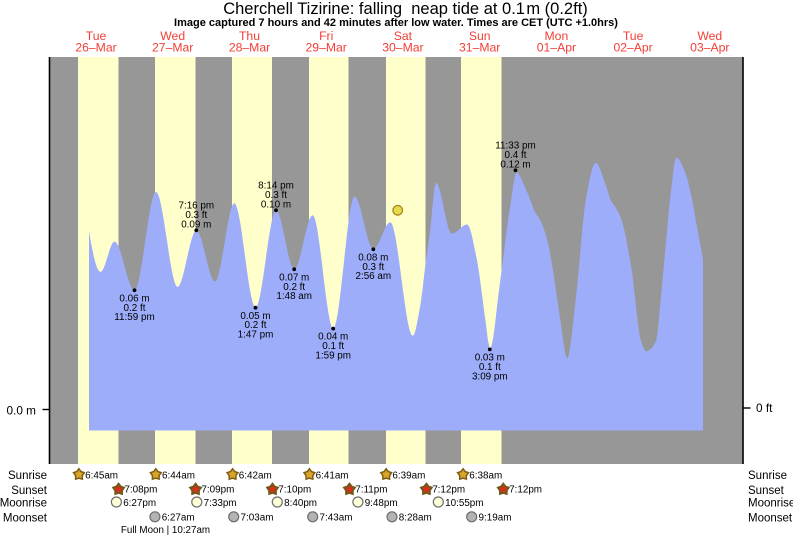 This screenshot has width=793, height=537. I want to click on svg-text: 7:10pm, so click(294, 490).